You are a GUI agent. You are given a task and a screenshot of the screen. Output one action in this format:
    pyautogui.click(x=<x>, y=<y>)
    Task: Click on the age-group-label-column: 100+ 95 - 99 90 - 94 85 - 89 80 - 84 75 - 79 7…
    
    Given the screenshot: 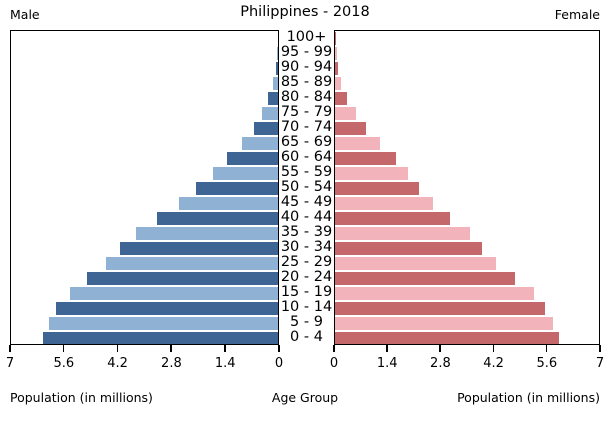 What is the action you would take?
    pyautogui.click(x=306, y=187)
    